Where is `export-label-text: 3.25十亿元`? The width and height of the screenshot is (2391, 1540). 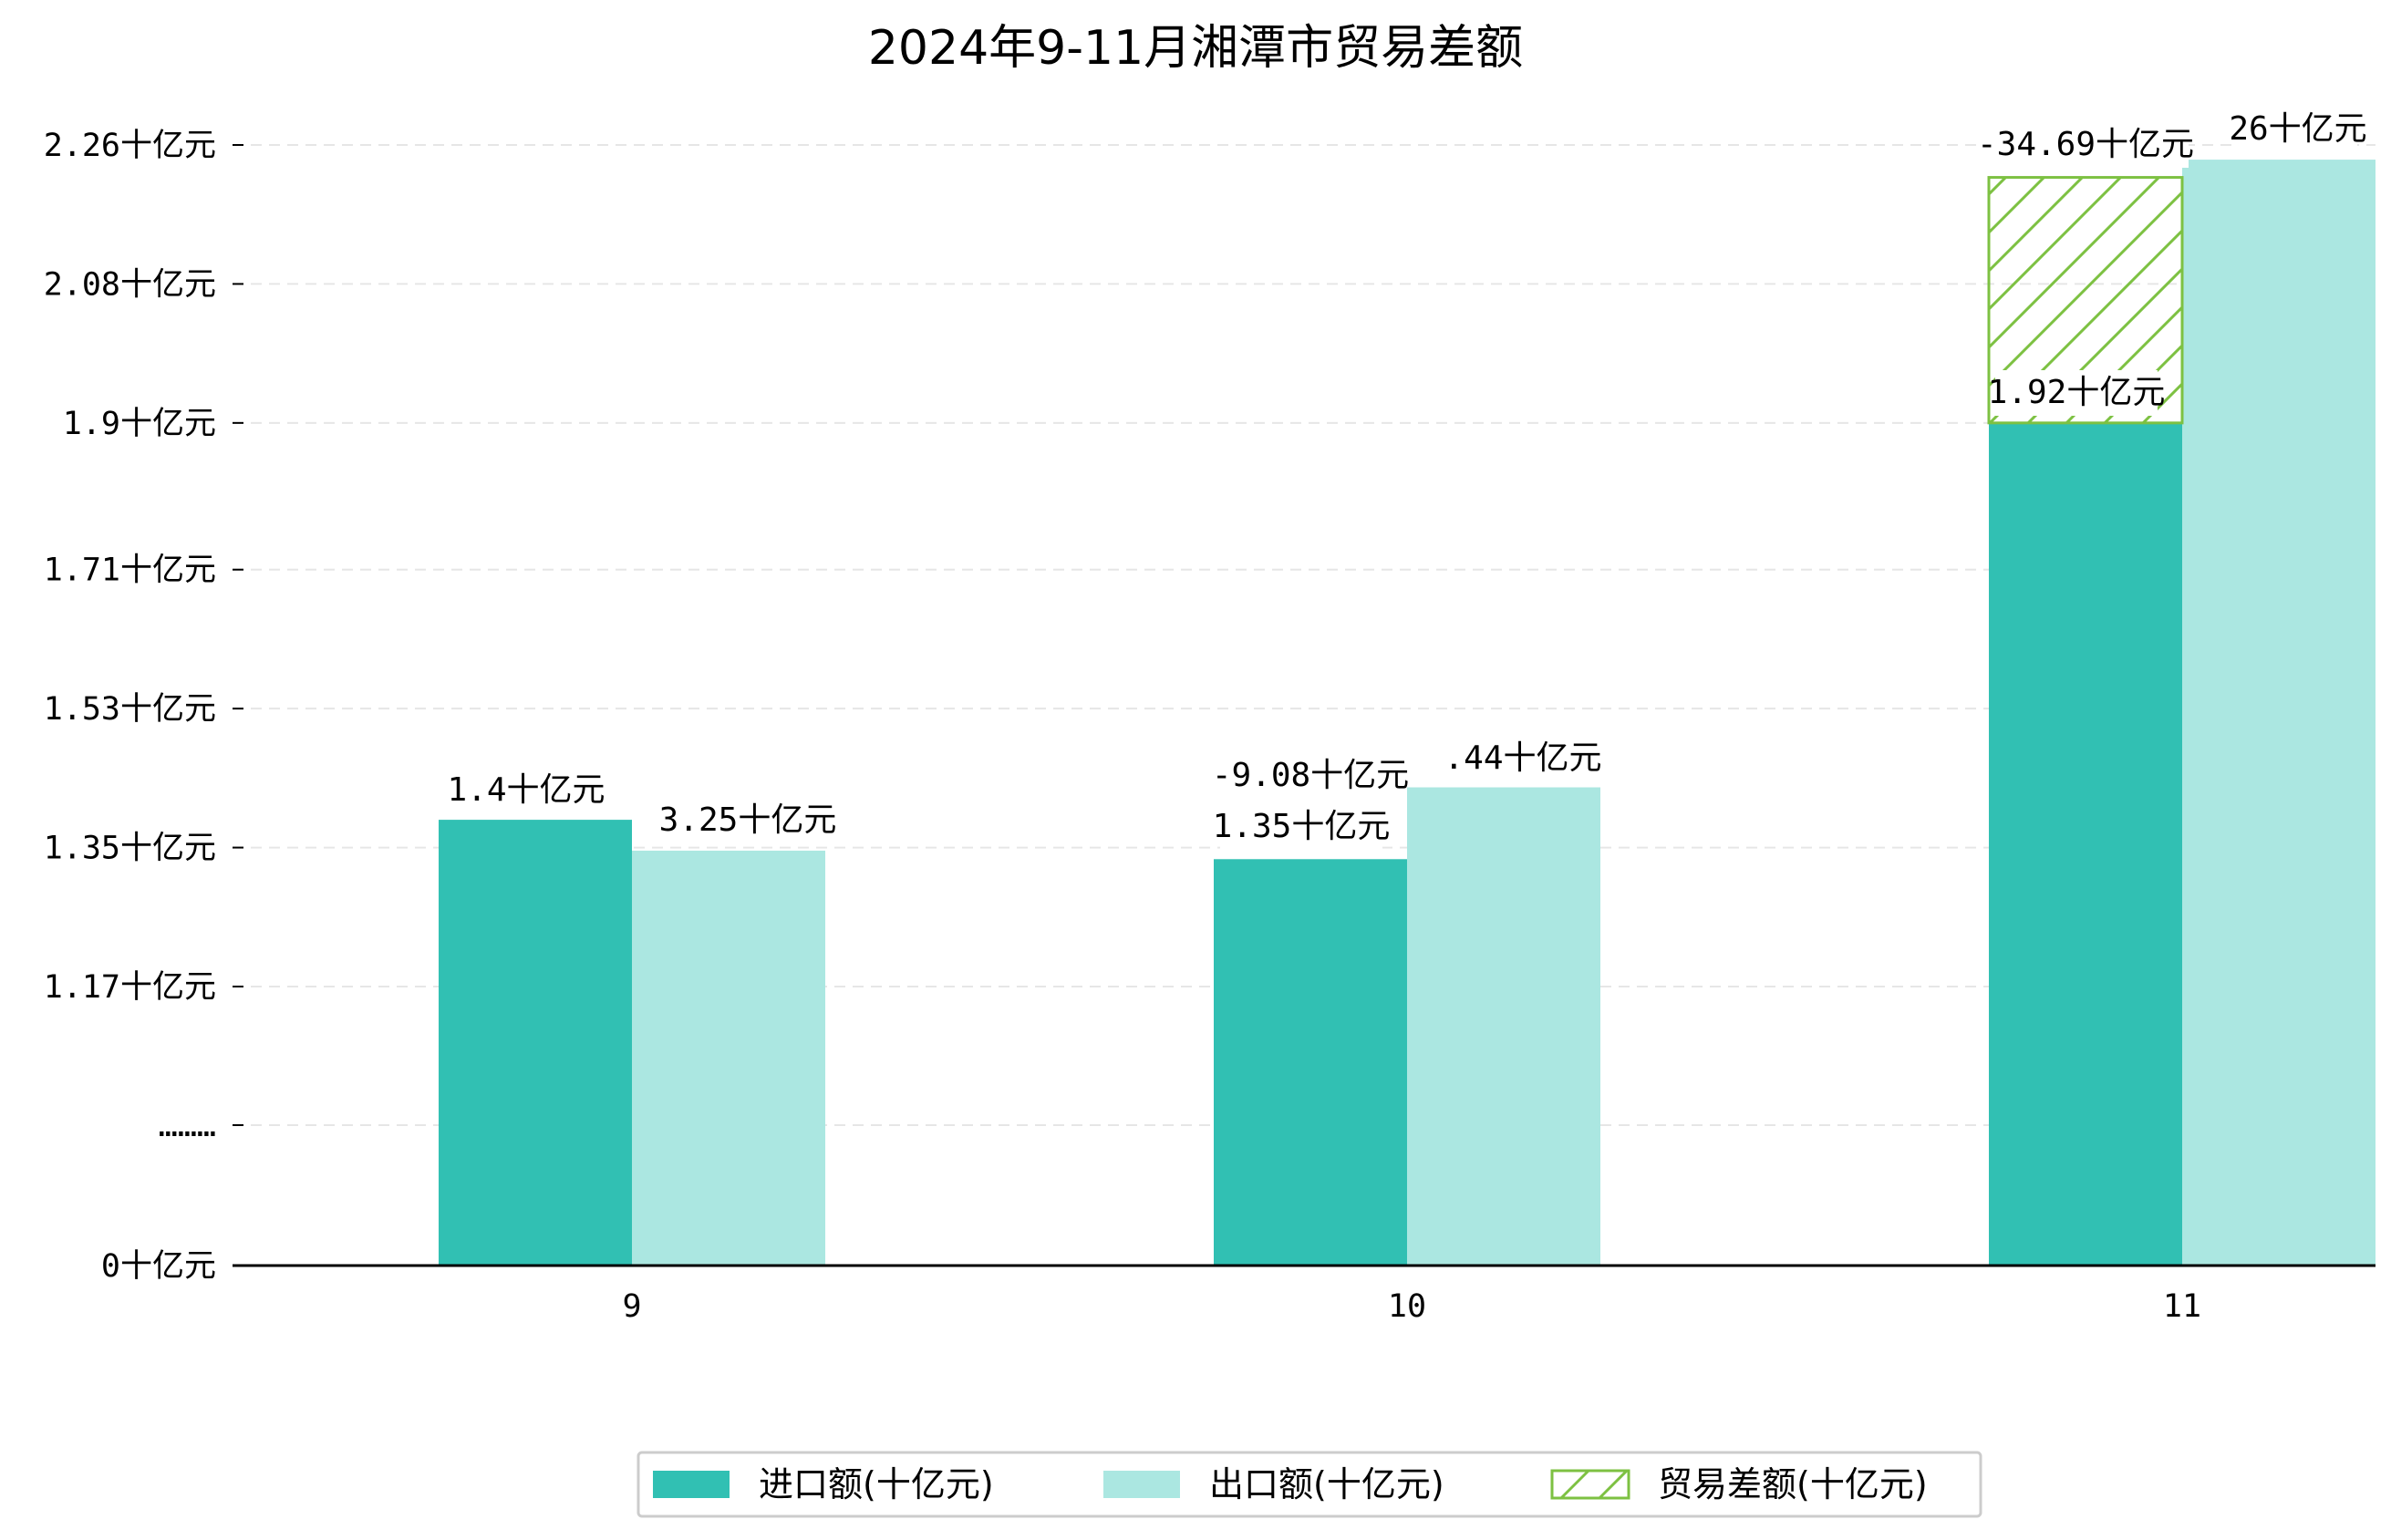
export-label-text: 3.25十亿元 is located at coordinates (748, 820).